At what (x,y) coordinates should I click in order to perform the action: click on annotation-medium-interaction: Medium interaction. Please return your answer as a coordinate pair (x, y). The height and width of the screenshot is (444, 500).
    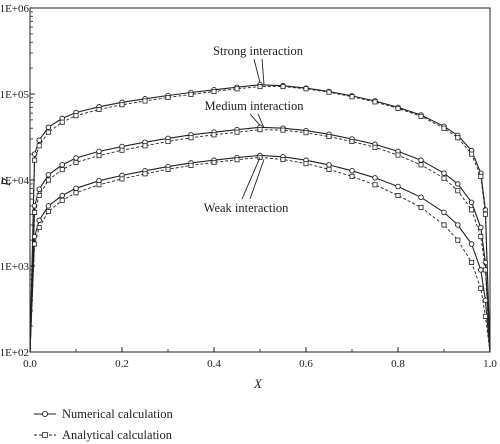
    Looking at the image, I should click on (255, 113).